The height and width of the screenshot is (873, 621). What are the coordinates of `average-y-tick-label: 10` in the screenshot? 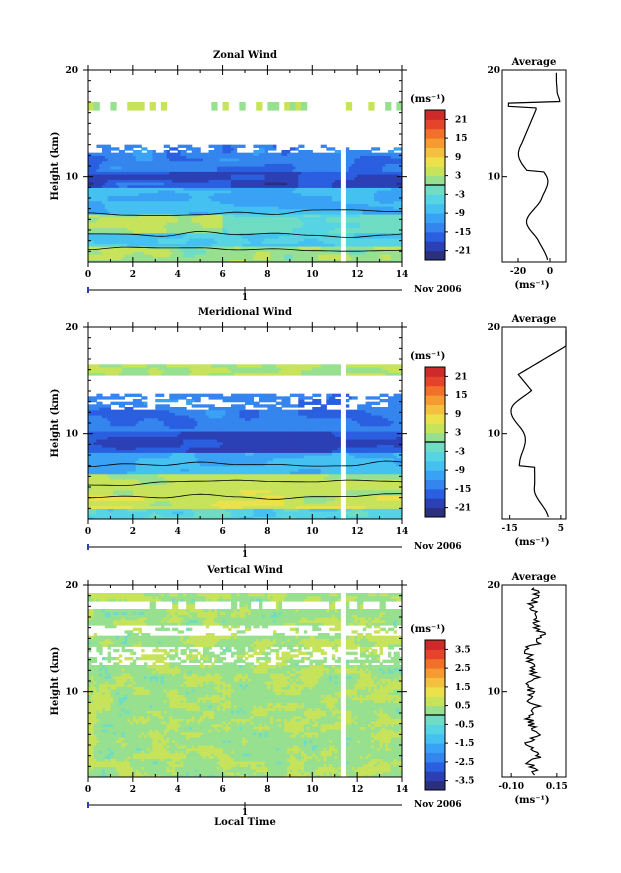 It's located at (493, 693).